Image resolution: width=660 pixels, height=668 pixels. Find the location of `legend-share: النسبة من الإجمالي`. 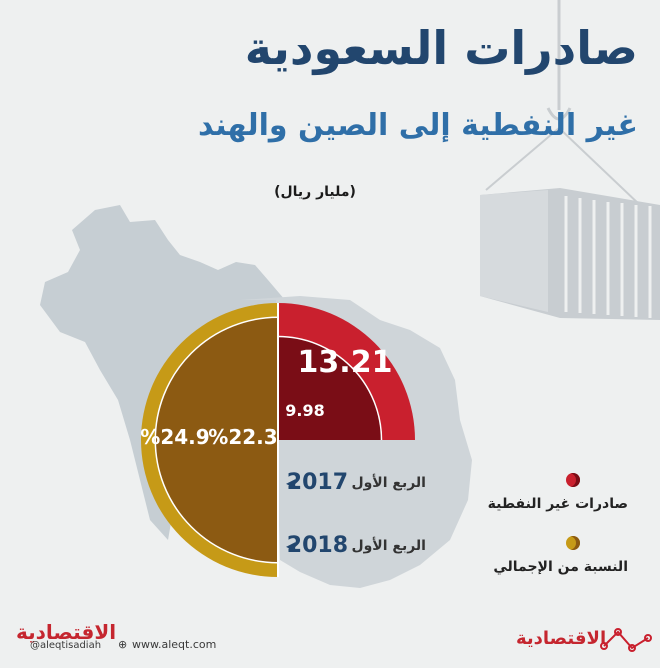

legend-share: النسبة من الإجمالي is located at coordinates (560, 558).